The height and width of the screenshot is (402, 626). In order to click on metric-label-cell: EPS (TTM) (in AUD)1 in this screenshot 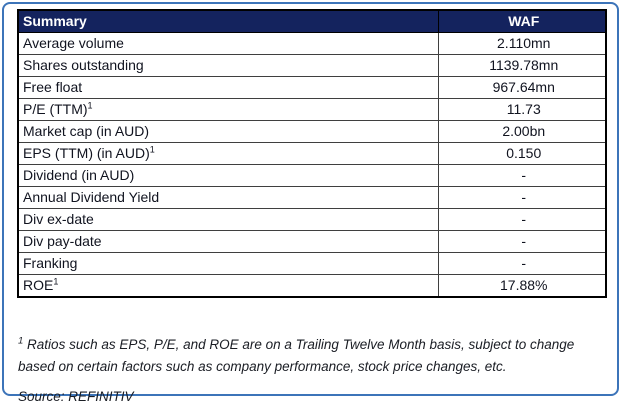, I will do `click(228, 153)`.